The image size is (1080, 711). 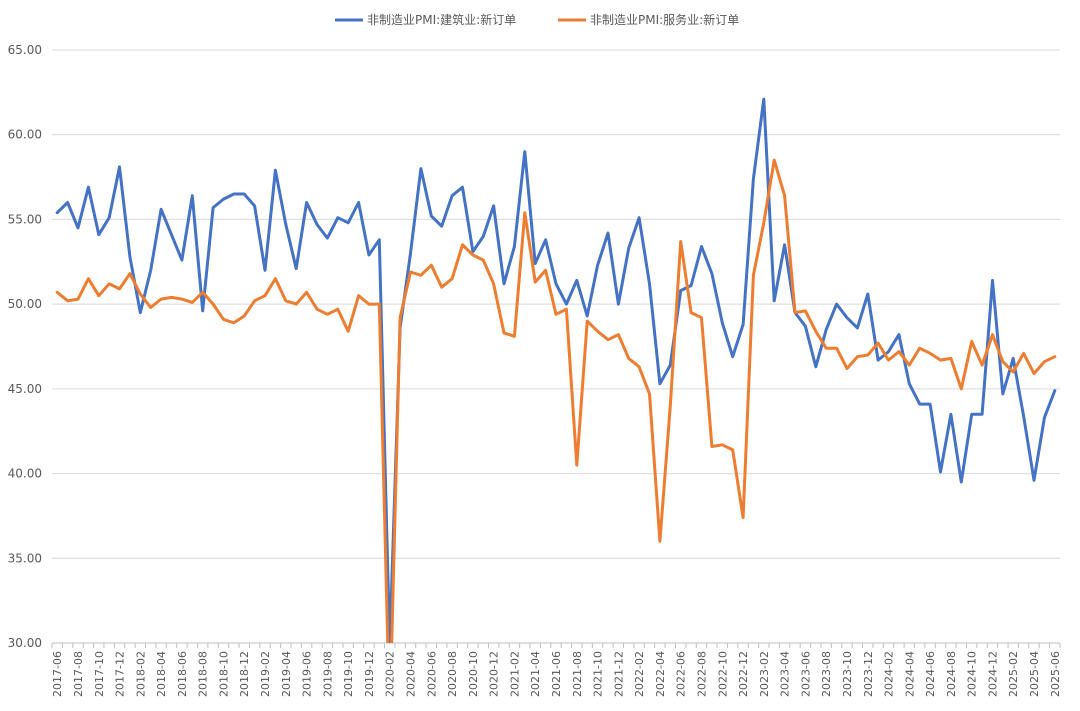 I want to click on x-tick-label: 2020-04, so click(x=411, y=674).